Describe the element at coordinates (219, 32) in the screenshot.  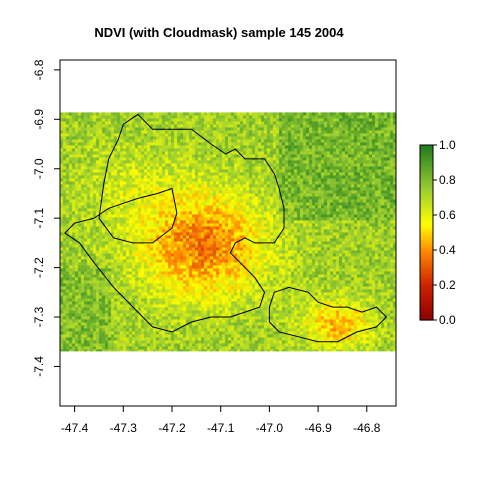
I see `chart-title: NDVI (with Cloudmask) sample 145 2004` at that location.